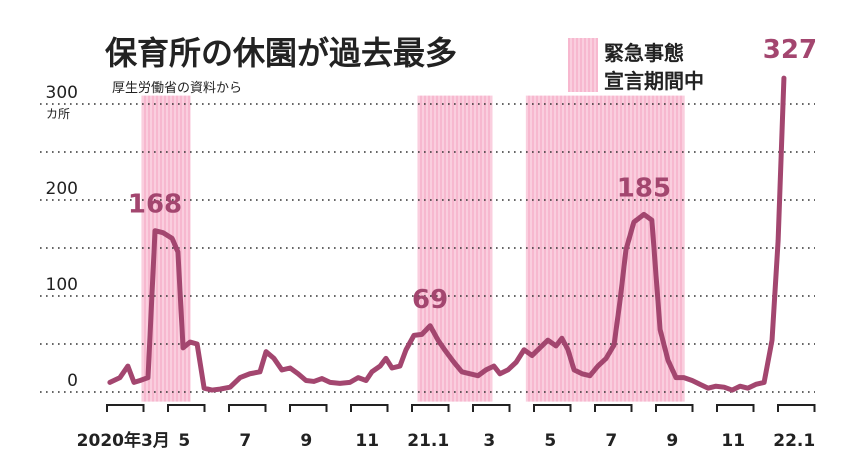 The width and height of the screenshot is (846, 476). What do you see at coordinates (430, 300) in the screenshot?
I see `data-label: 69` at bounding box center [430, 300].